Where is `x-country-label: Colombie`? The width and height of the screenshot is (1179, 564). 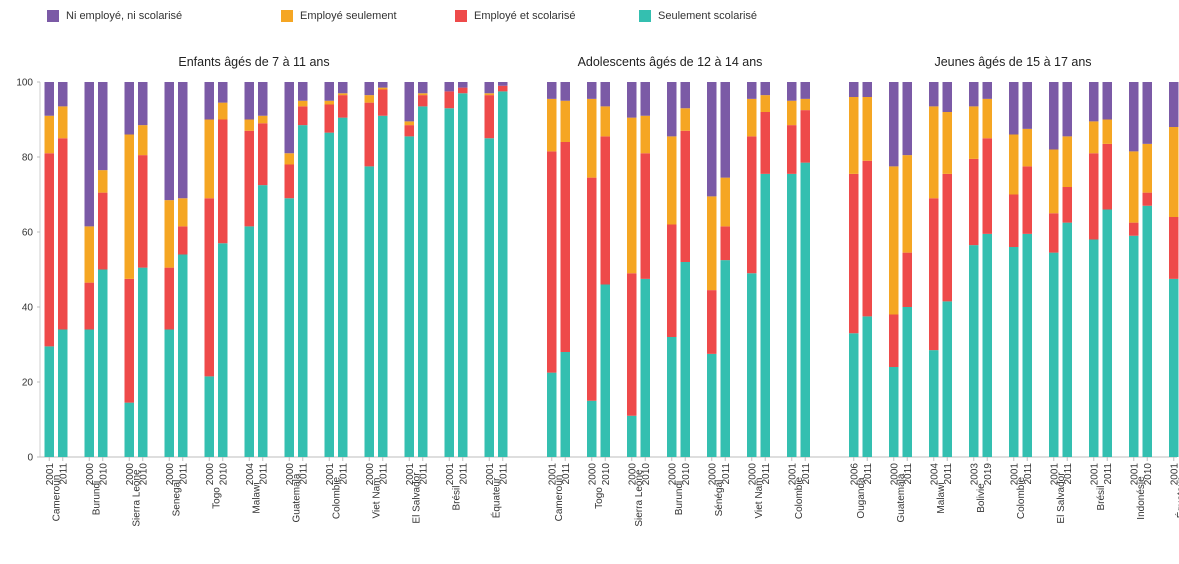 x-country-label: Colombie is located at coordinates (1021, 497).